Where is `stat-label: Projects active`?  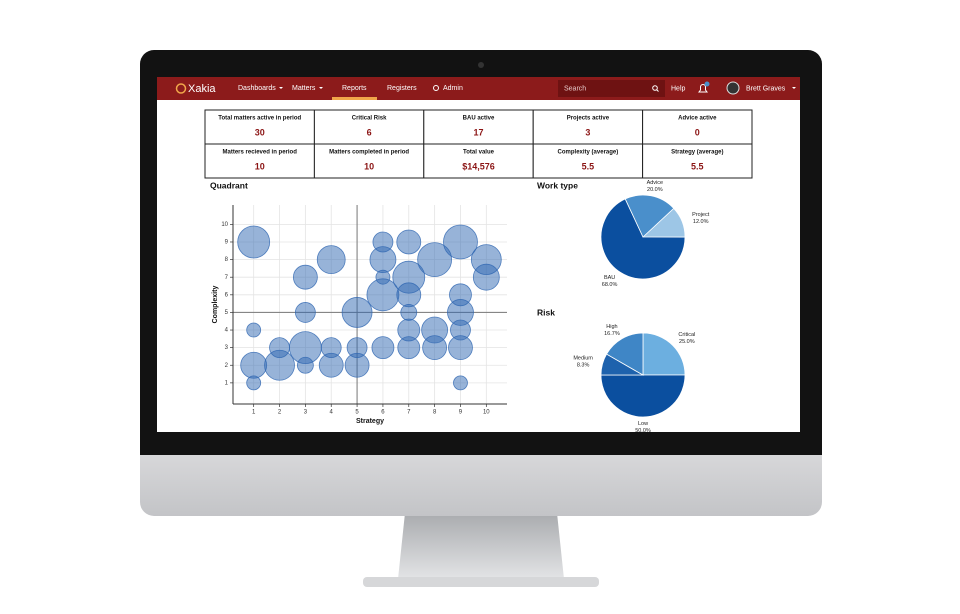 stat-label: Projects active is located at coordinates (588, 119).